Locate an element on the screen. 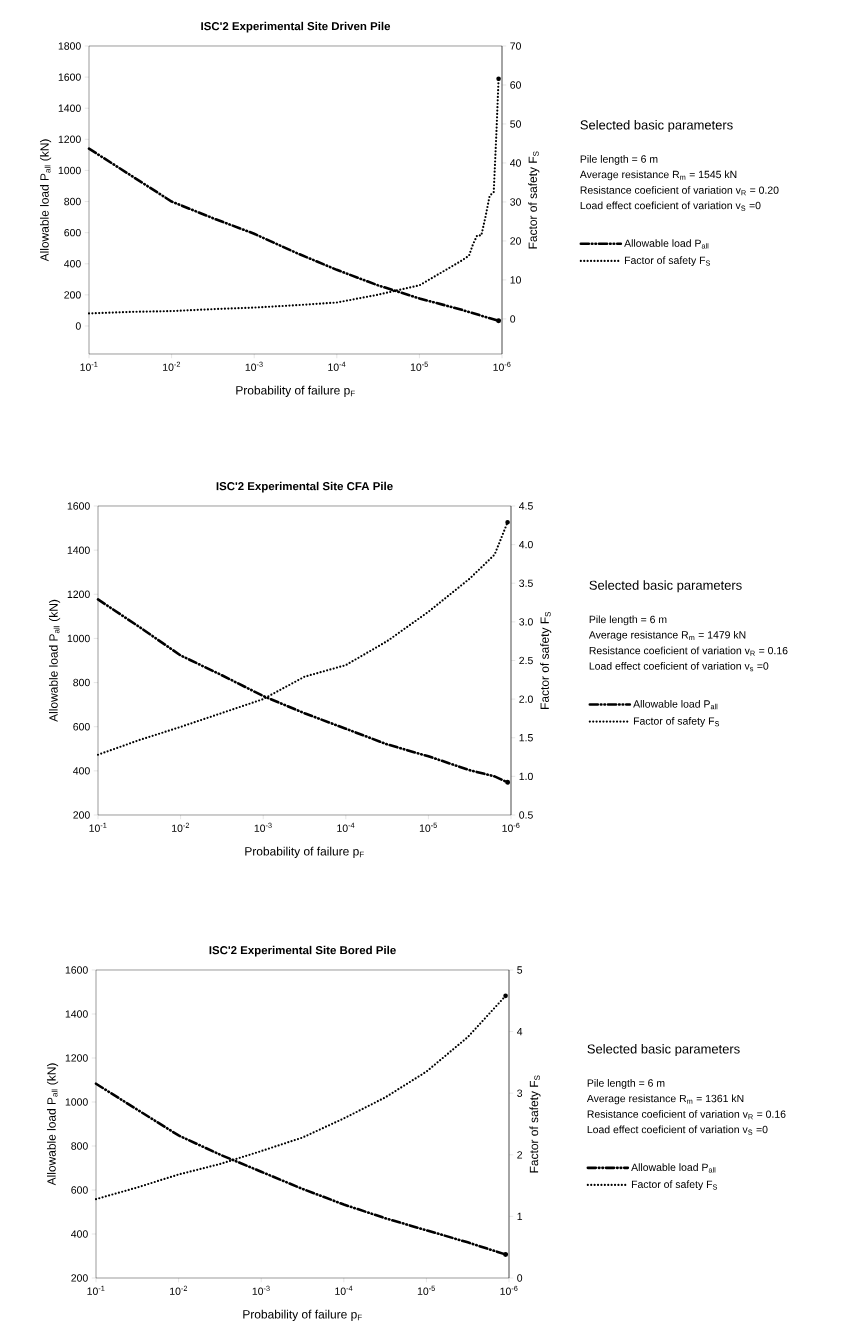 Image resolution: width=846 pixels, height=1337 pixels. y2-tick-label: 4.5 is located at coordinates (526, 506).